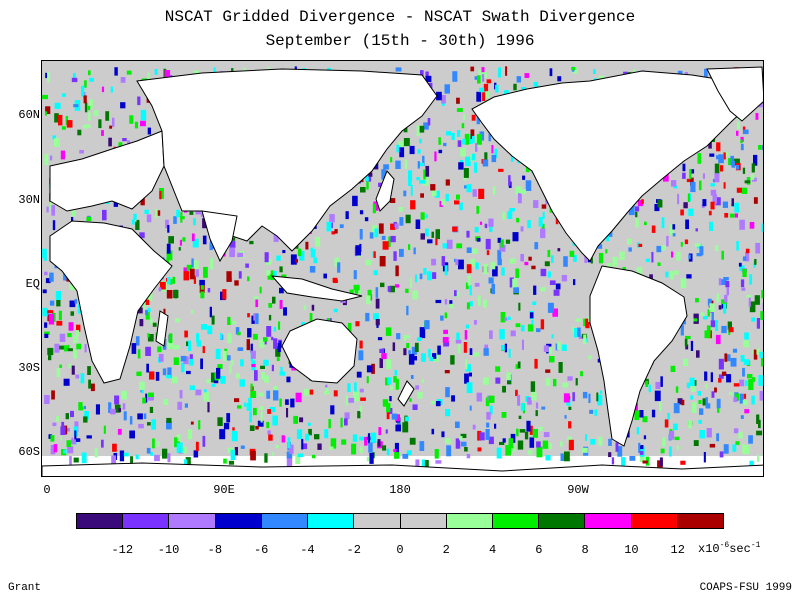 Image resolution: width=800 pixels, height=600 pixels. What do you see at coordinates (740, 549) in the screenshot?
I see `units-suffix: sec` at bounding box center [740, 549].